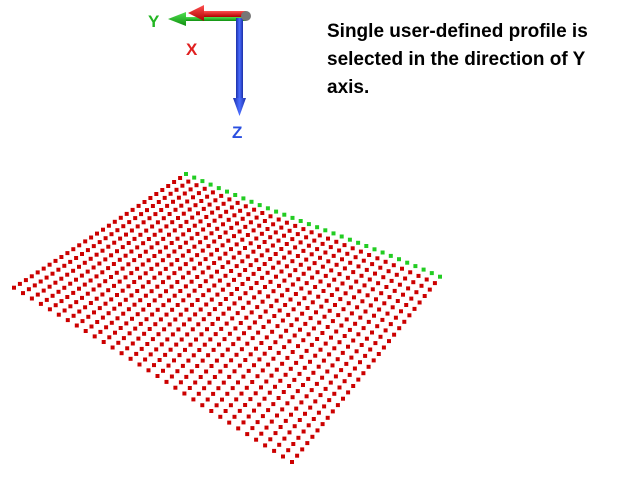 This screenshot has height=485, width=640. What do you see at coordinates (154, 21) in the screenshot?
I see `y-axis-label: Y` at bounding box center [154, 21].